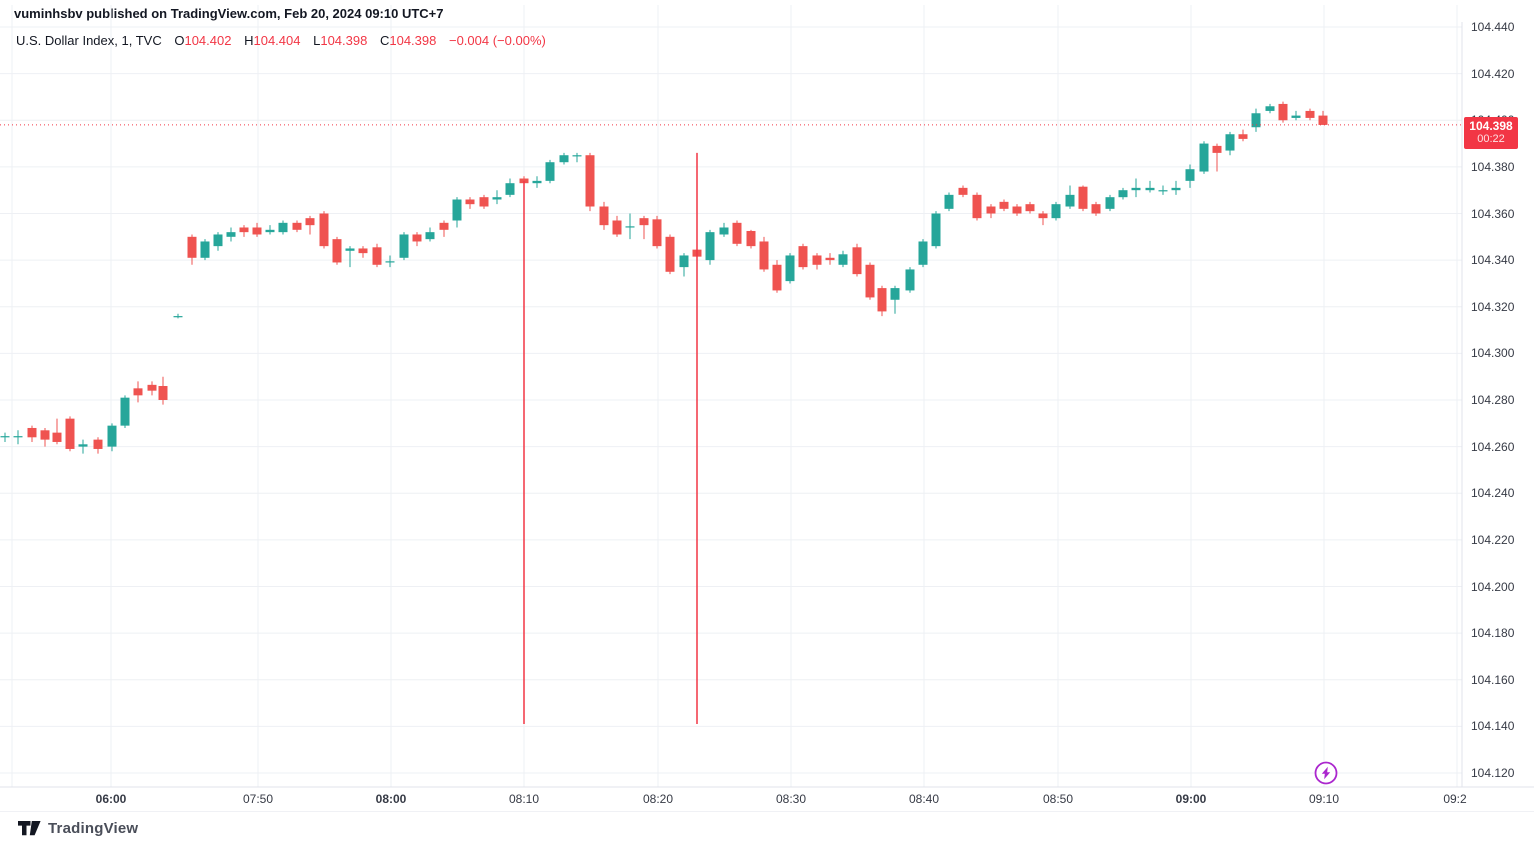 The image size is (1534, 849). I want to click on time-tick-label: 08:10, so click(524, 799).